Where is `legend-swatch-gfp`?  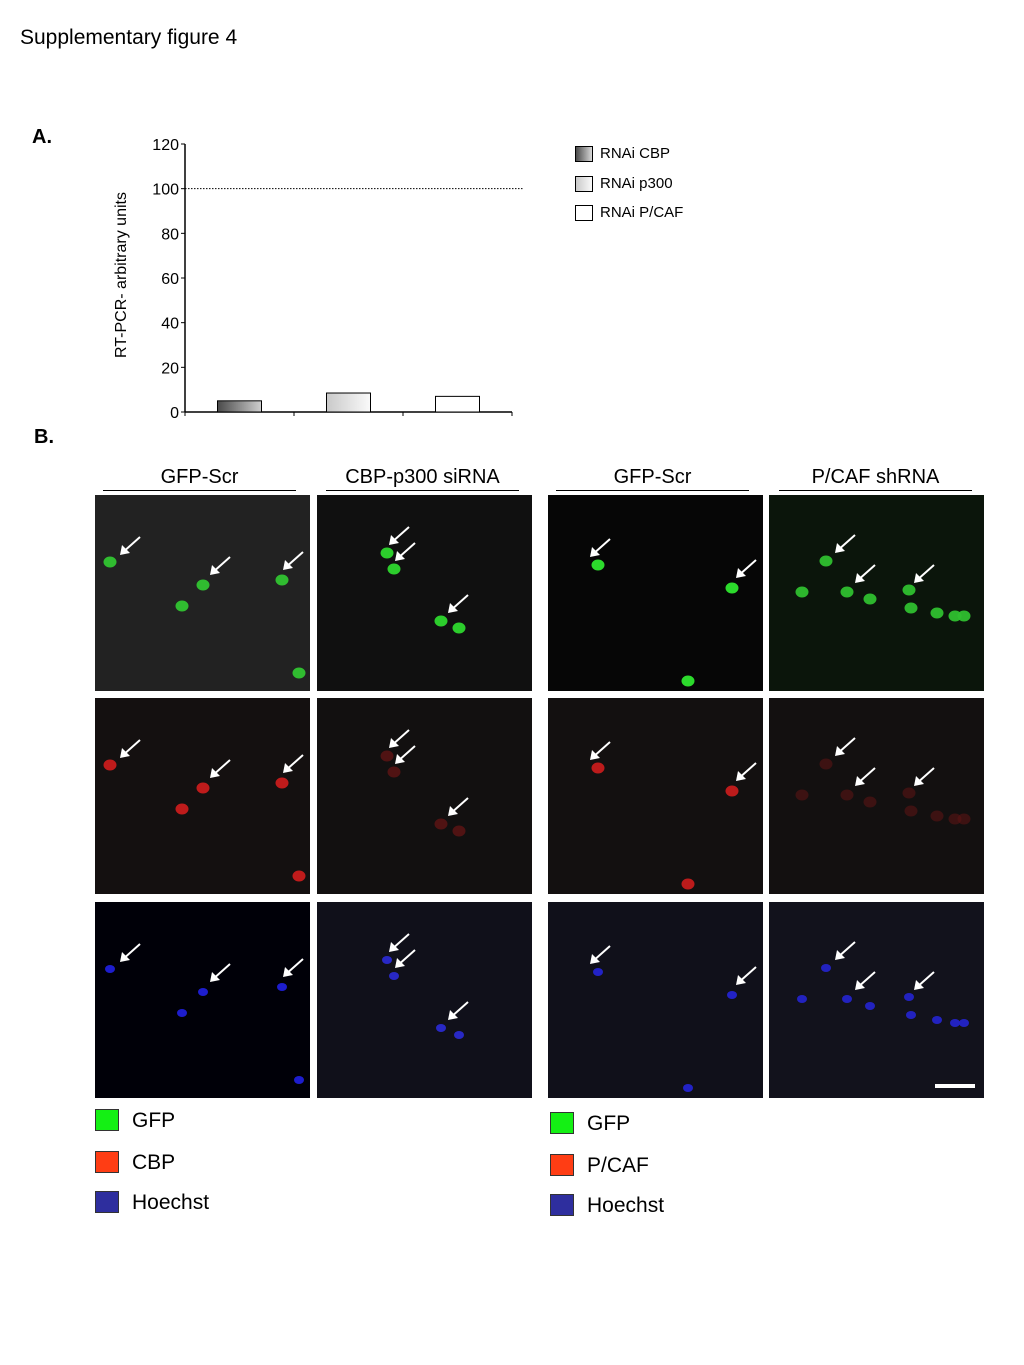
legend-swatch-gfp is located at coordinates (107, 1120).